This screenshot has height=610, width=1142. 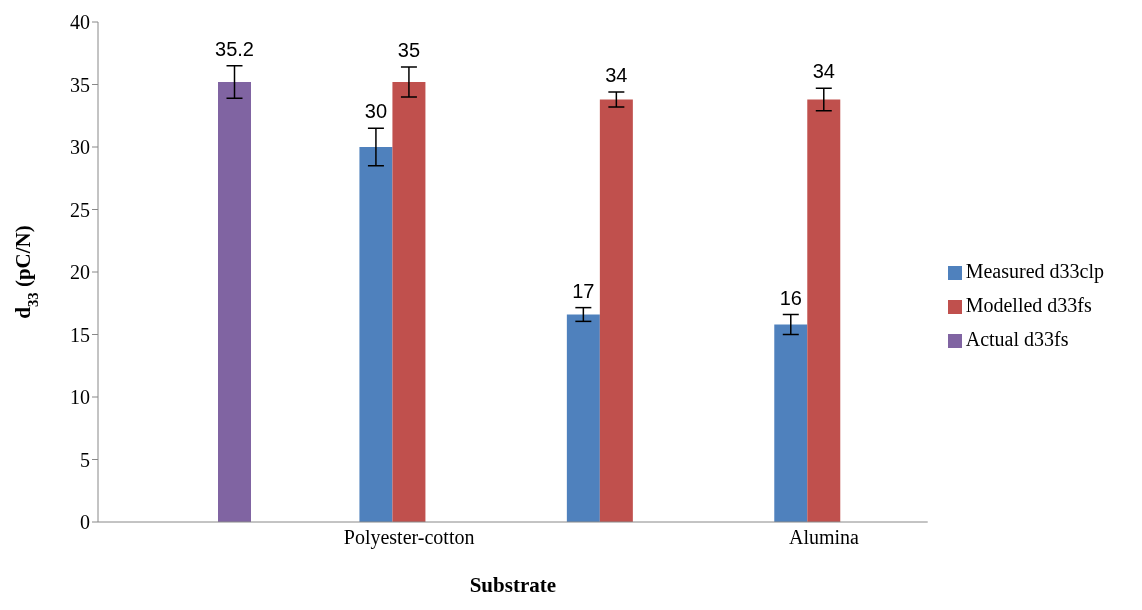 What do you see at coordinates (80, 272) in the screenshot?
I see `y-tick-label: 20` at bounding box center [80, 272].